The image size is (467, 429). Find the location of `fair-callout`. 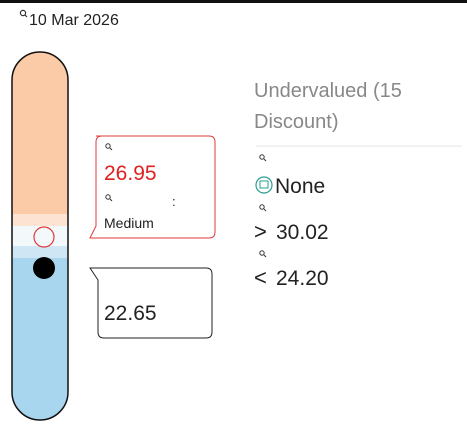

fair-callout is located at coordinates (151, 303).